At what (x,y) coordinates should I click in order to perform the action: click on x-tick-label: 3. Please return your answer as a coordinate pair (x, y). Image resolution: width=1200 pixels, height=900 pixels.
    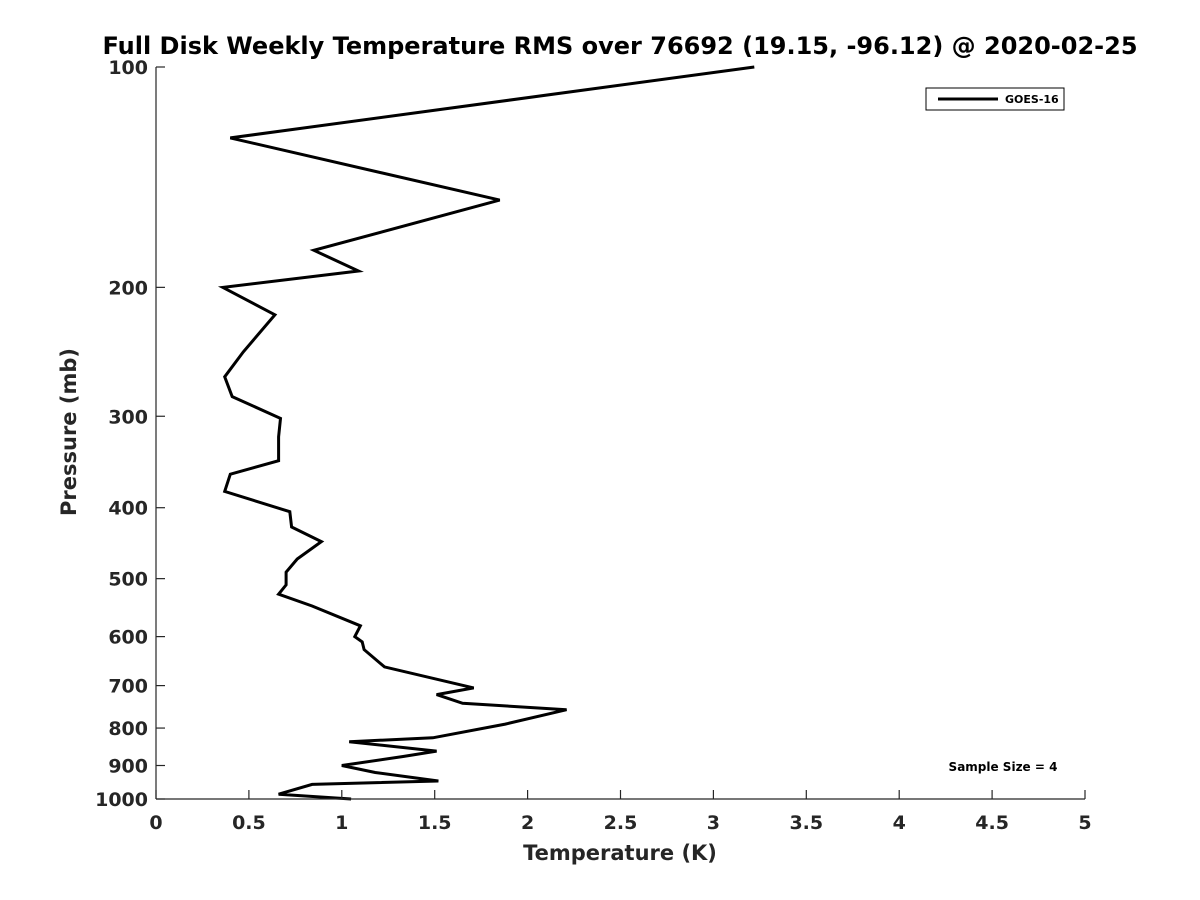
    Looking at the image, I should click on (713, 823).